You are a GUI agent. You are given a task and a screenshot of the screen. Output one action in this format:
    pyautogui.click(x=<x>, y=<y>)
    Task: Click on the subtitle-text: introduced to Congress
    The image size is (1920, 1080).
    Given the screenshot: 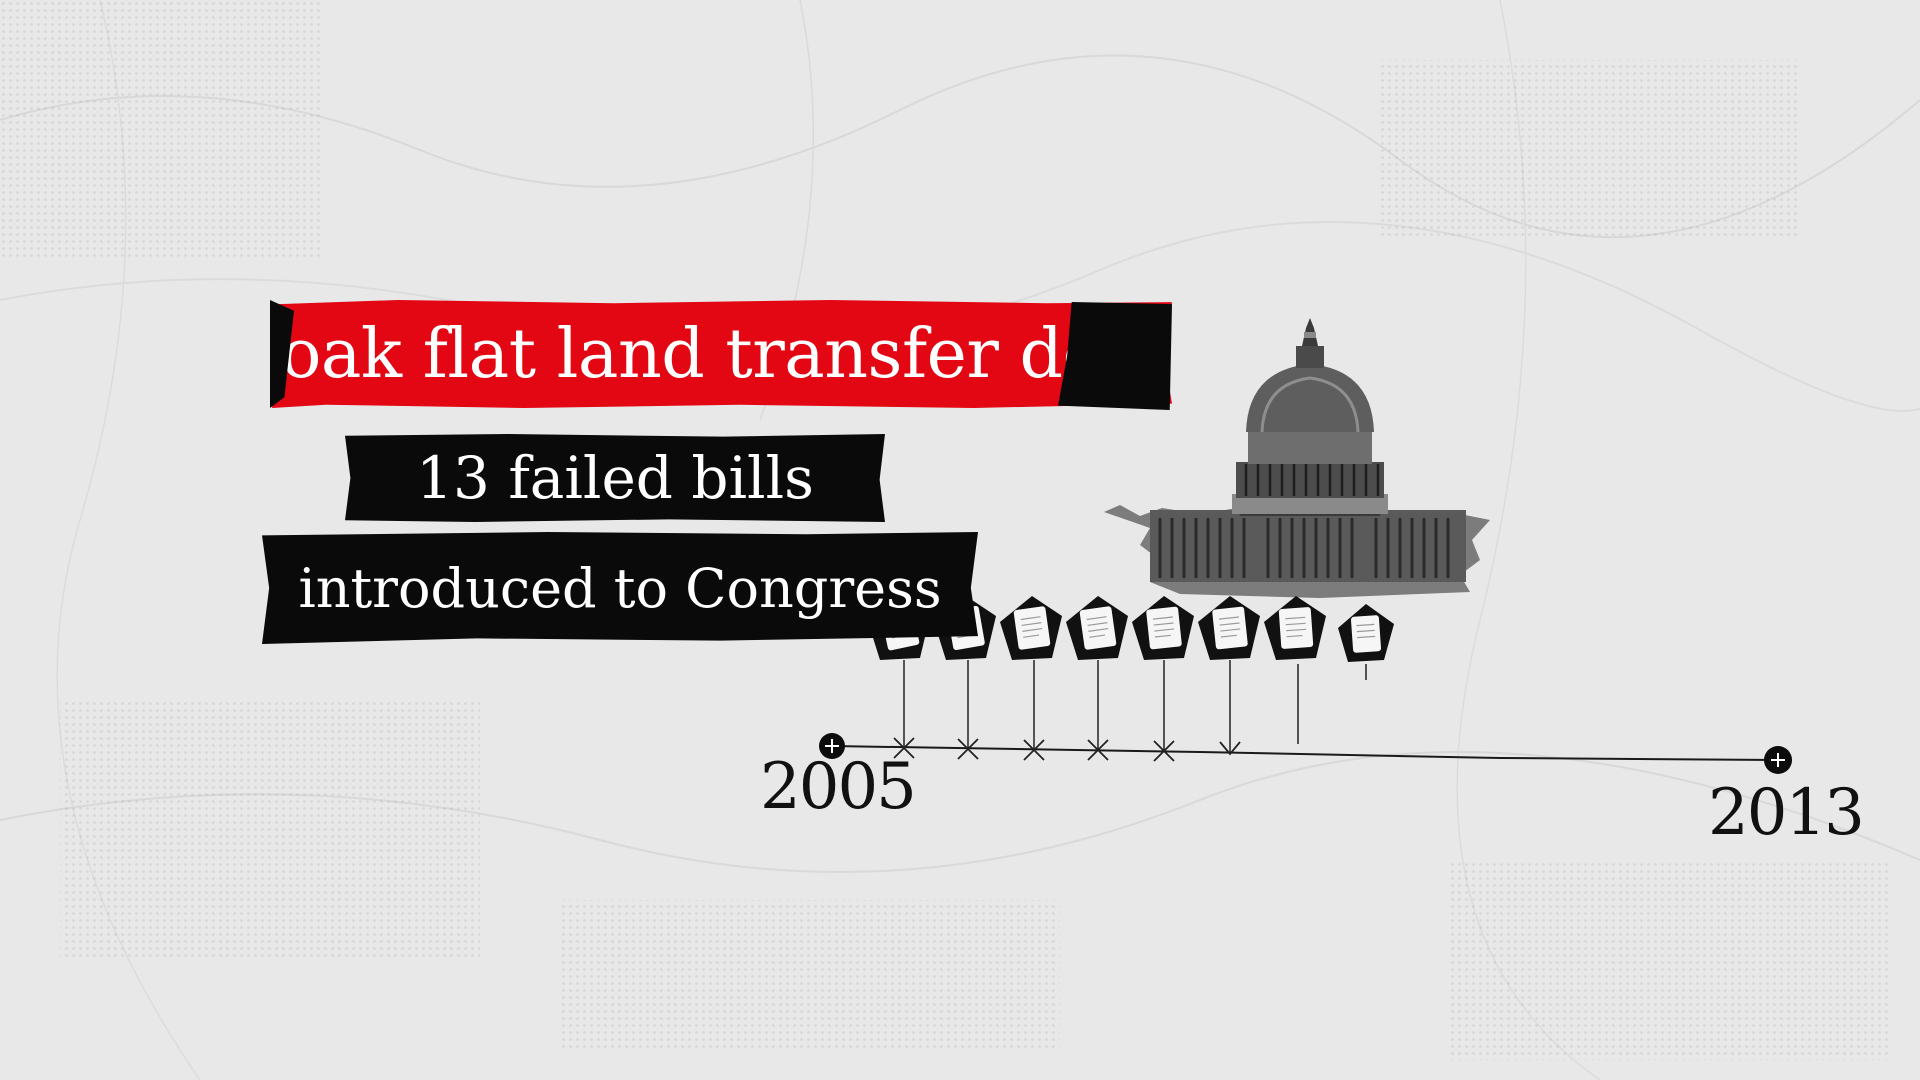 What is the action you would take?
    pyautogui.click(x=620, y=588)
    